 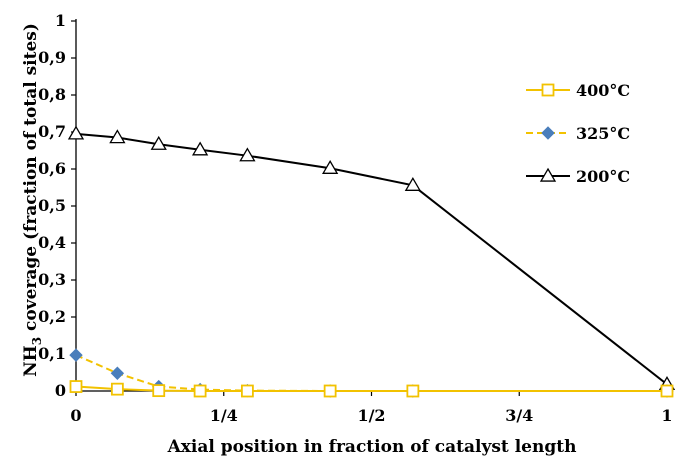 I want to click on x-tick-label: 1/4, so click(x=224, y=415).